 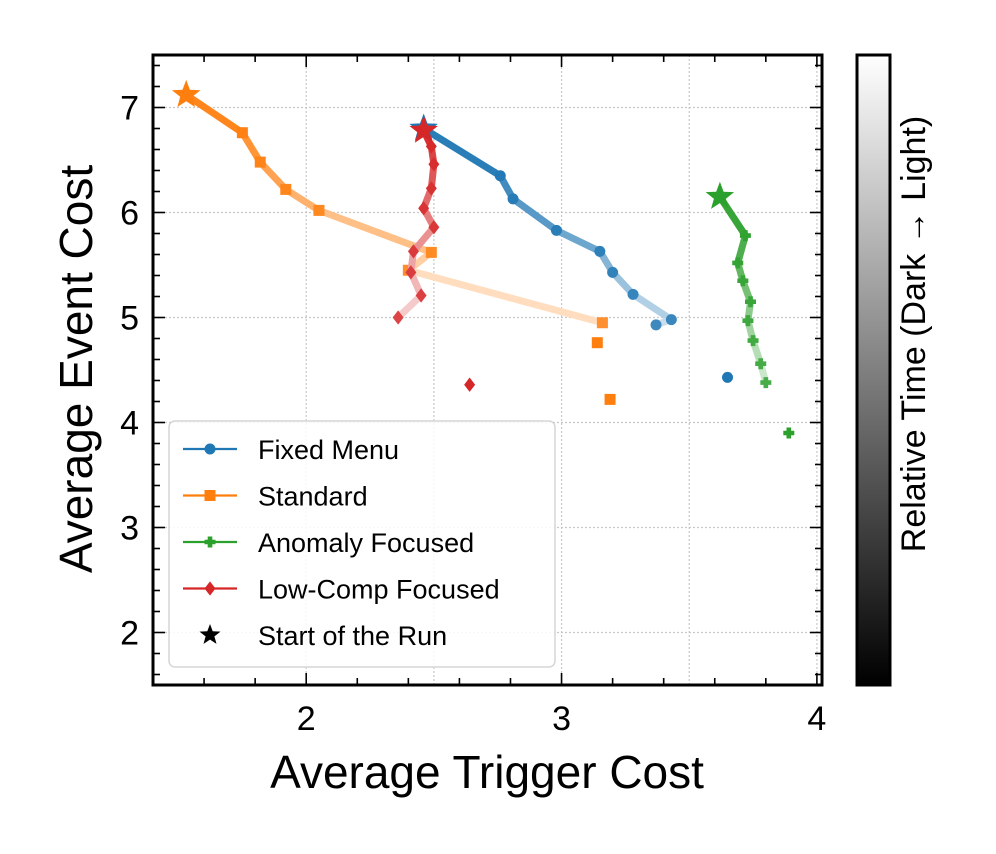 I want to click on legend-entry: Standard, so click(x=275, y=497).